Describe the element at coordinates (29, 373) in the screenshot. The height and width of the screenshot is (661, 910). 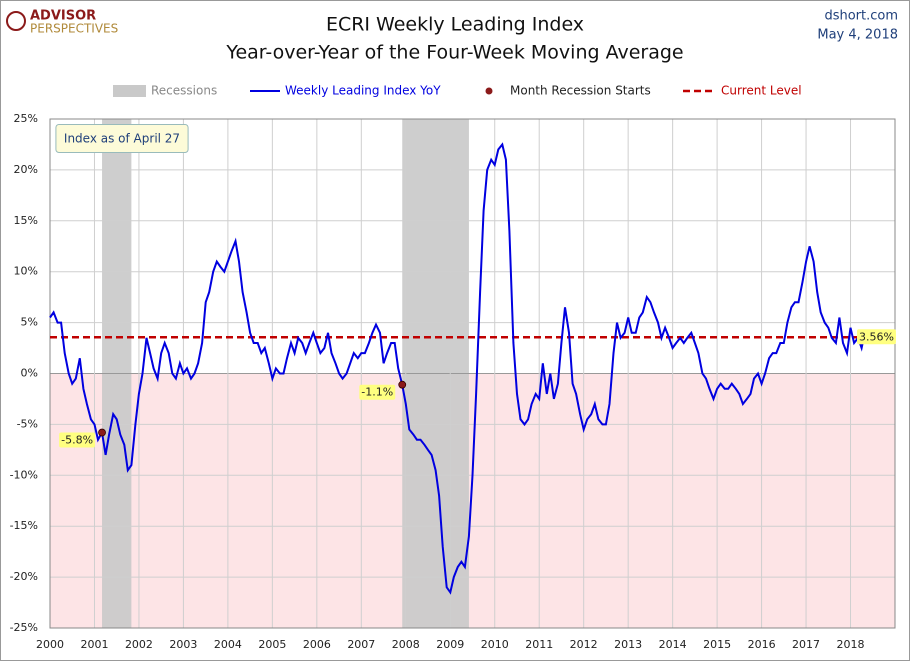
I see `y-tick-label: 0%` at that location.